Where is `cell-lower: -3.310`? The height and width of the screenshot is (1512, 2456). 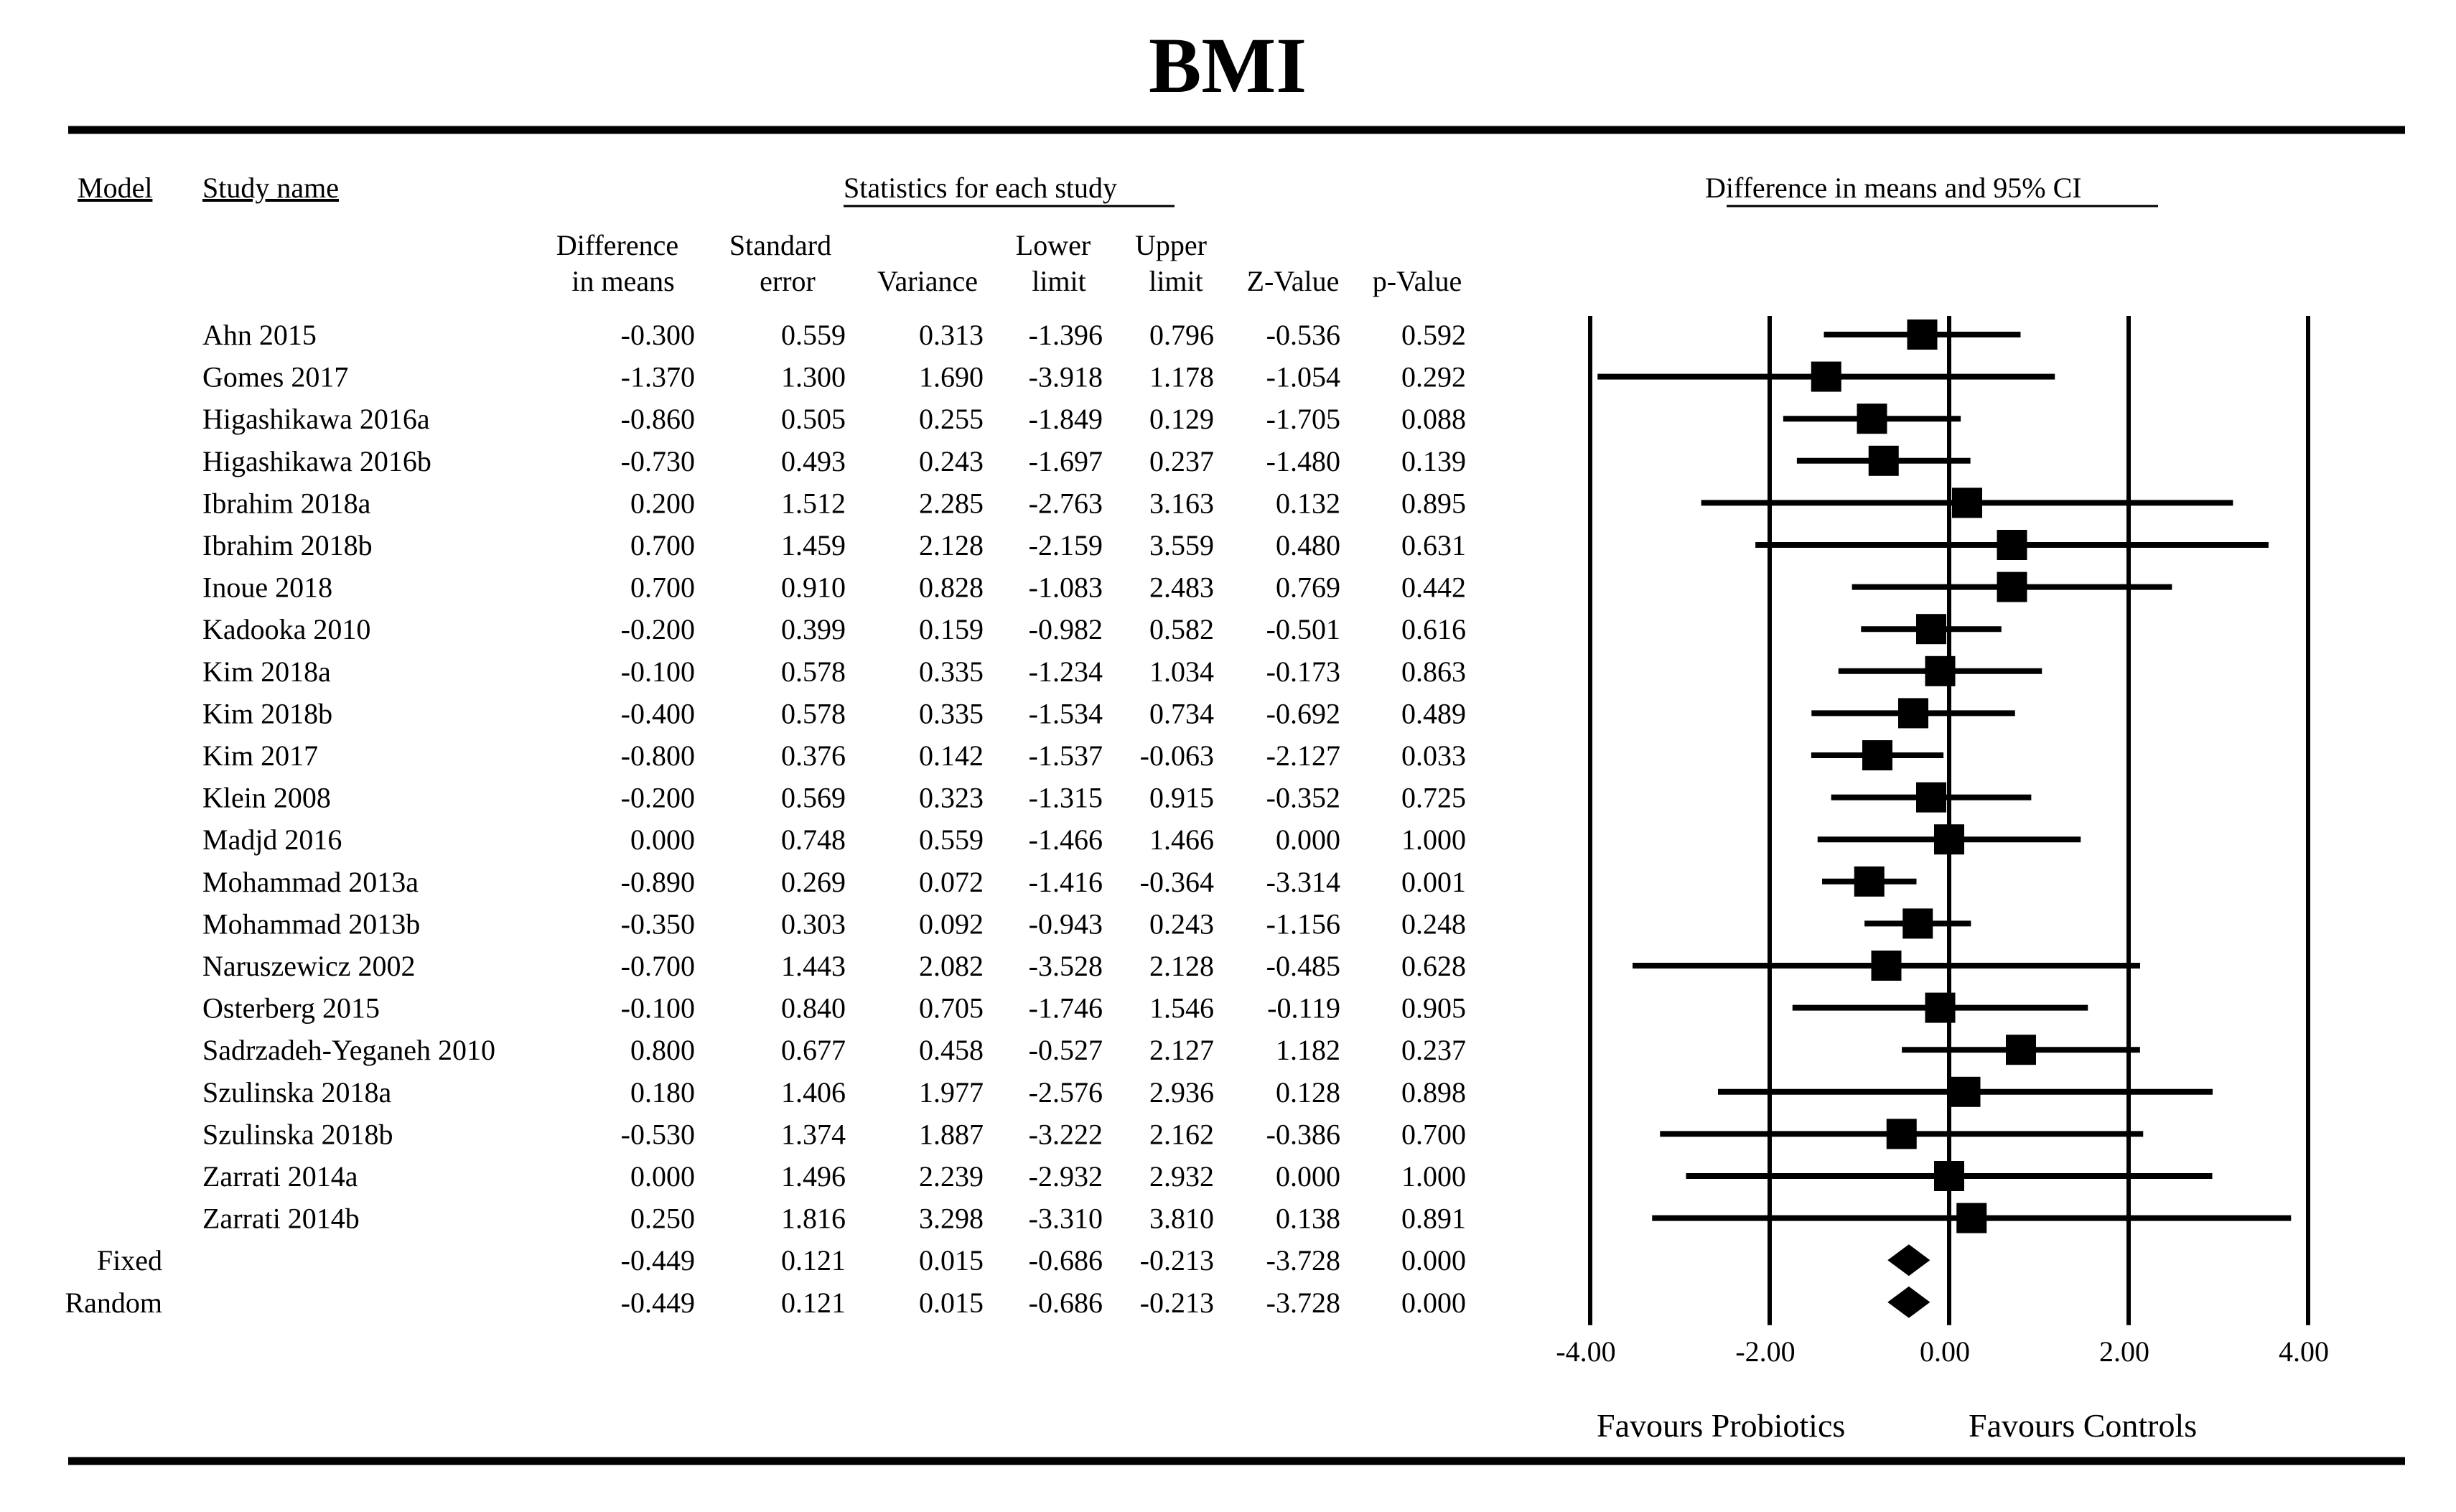
cell-lower: -3.310 is located at coordinates (1066, 1219).